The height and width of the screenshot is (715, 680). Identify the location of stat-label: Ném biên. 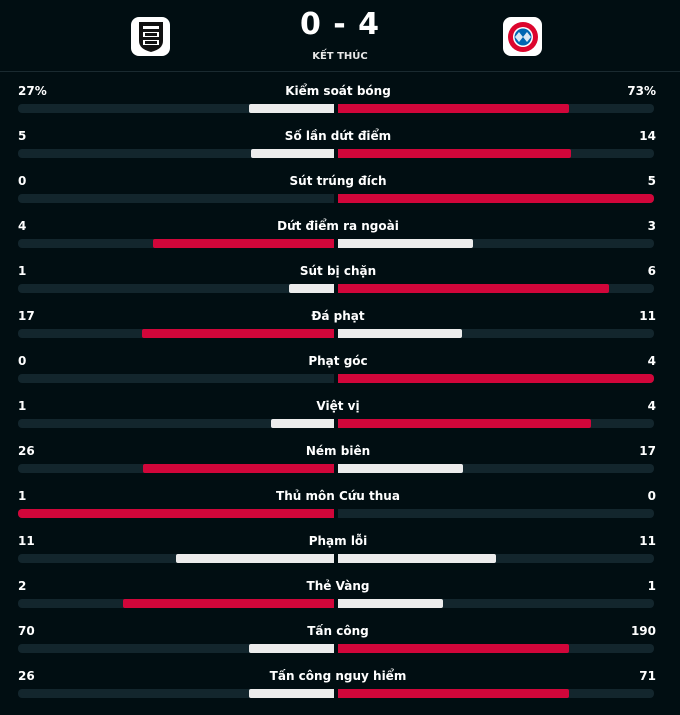
(338, 451).